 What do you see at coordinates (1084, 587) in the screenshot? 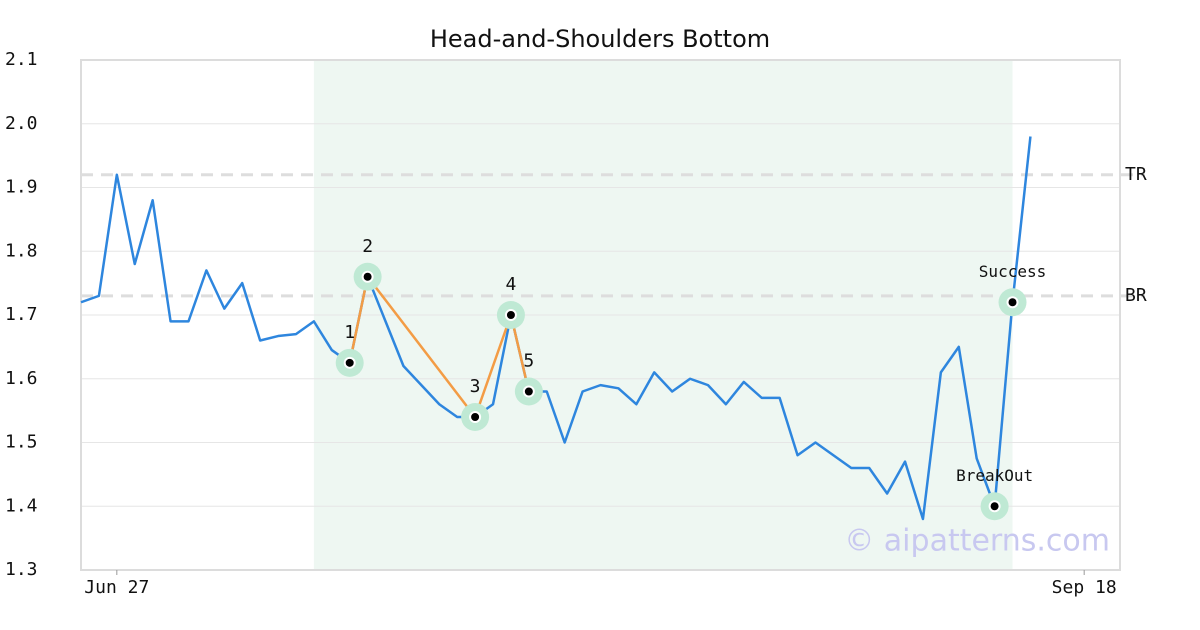
I see `x-tick-label: Sep 18` at bounding box center [1084, 587].